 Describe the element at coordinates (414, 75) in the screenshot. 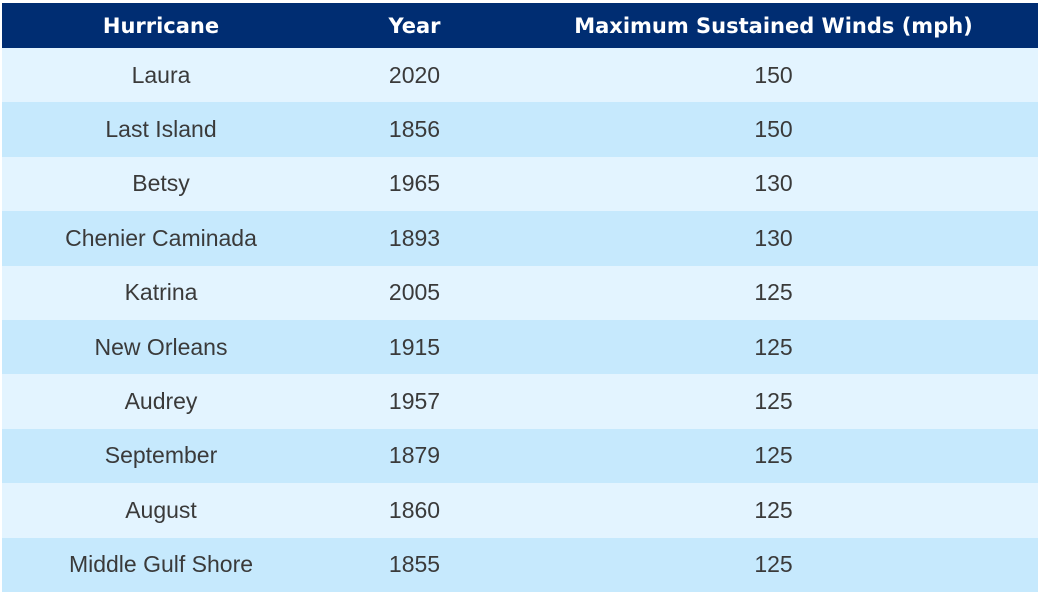

I see `cell-year: 2020` at that location.